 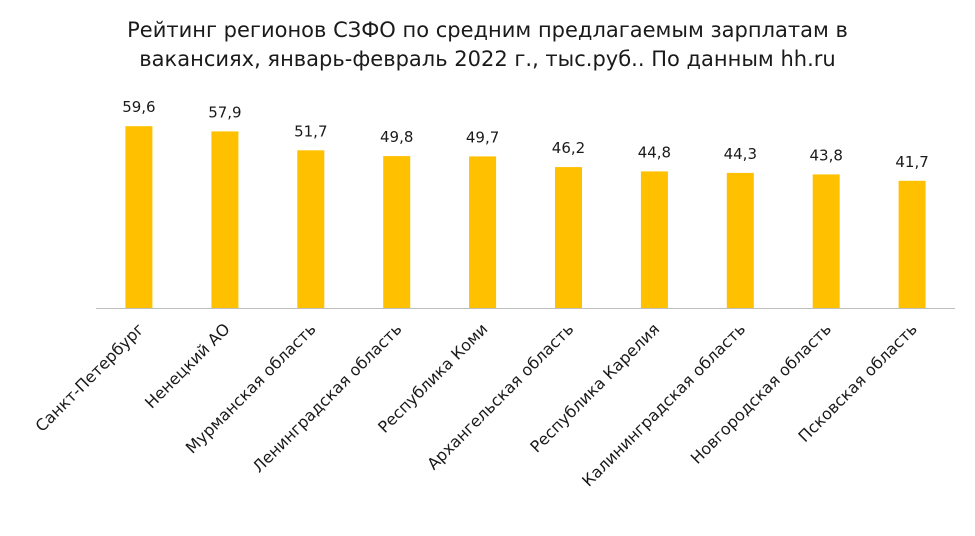 I want to click on bar-value-label: 44,3, so click(x=740, y=154).